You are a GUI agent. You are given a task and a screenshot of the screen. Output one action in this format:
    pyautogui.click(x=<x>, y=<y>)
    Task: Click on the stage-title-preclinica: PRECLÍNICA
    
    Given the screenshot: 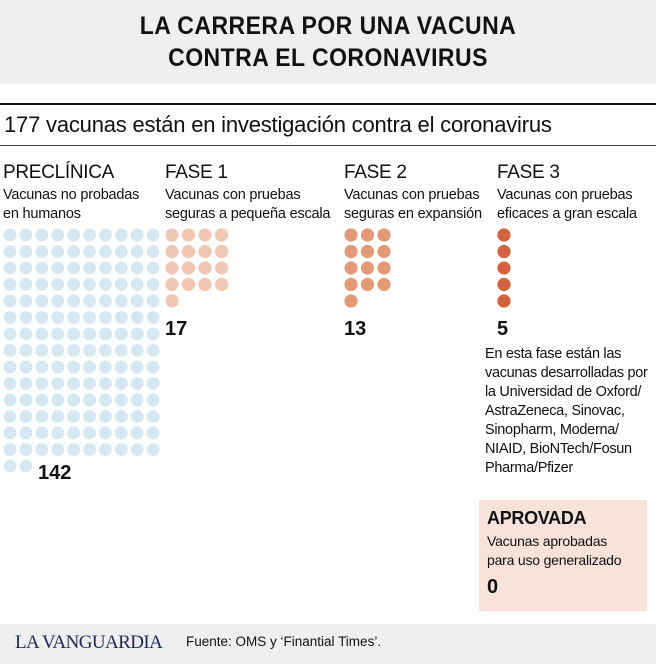 What is the action you would take?
    pyautogui.click(x=59, y=172)
    